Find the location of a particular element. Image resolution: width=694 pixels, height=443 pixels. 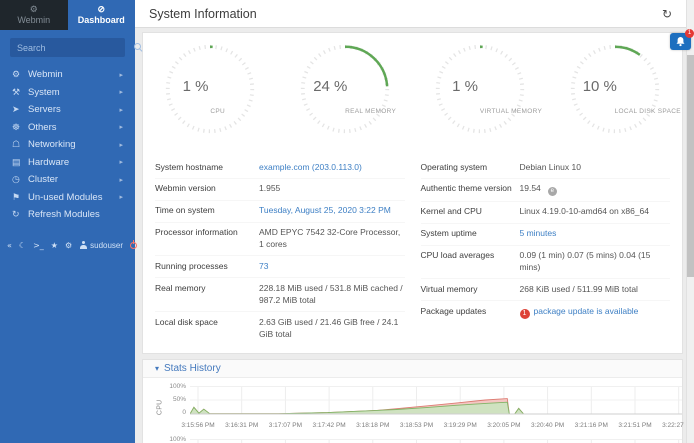

info-row-operating-system: Operating system Debian Linux 10 is located at coordinates (545, 168).